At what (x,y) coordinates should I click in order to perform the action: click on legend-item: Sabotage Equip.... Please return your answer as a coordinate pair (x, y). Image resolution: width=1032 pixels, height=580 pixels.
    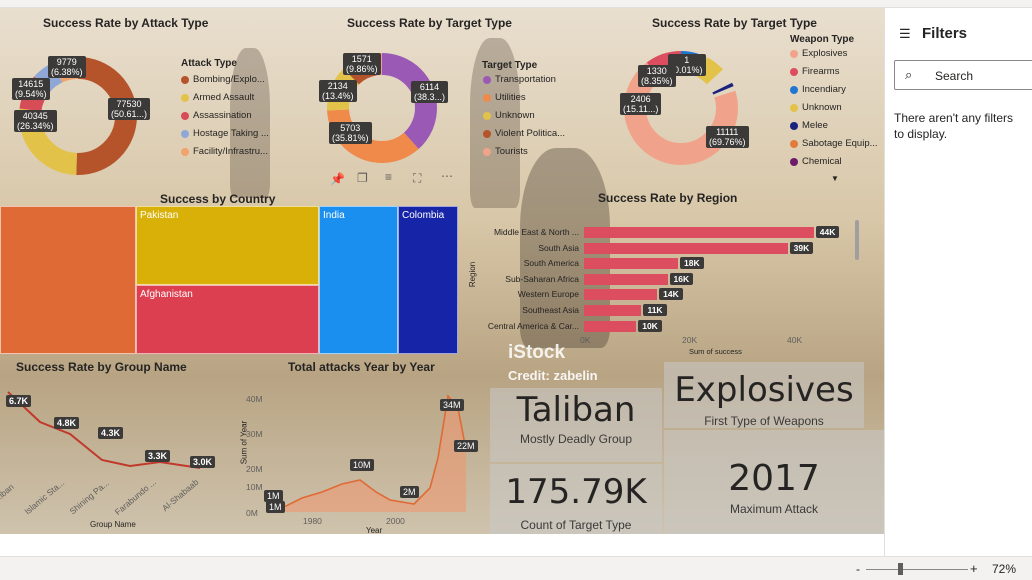
    Looking at the image, I should click on (834, 143).